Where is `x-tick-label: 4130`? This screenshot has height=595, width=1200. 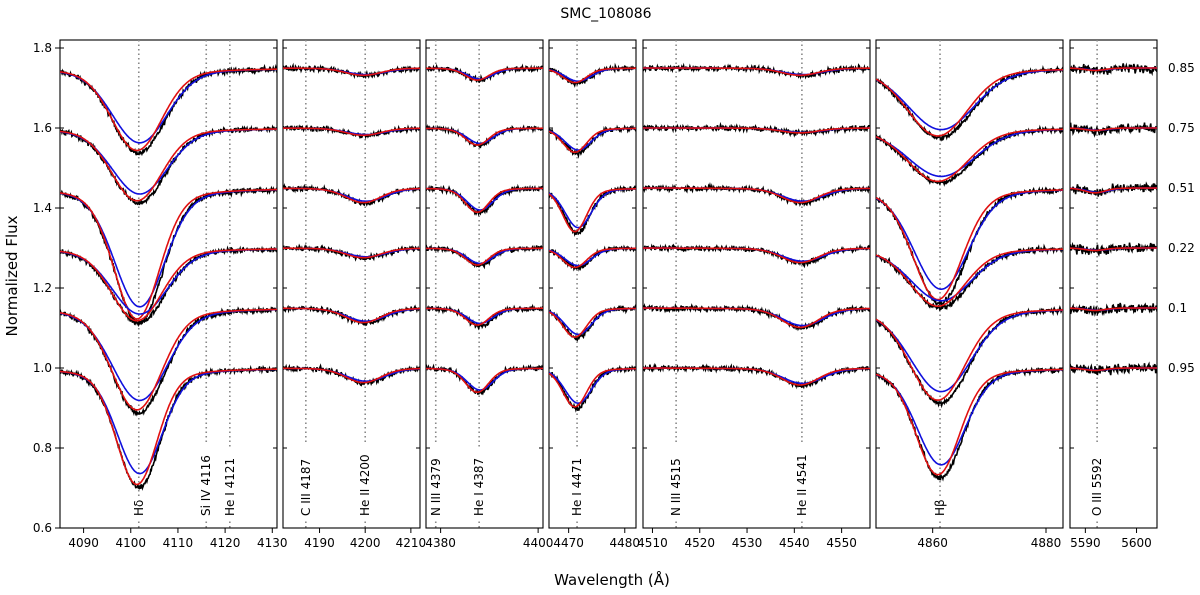 x-tick-label: 4130 is located at coordinates (272, 543).